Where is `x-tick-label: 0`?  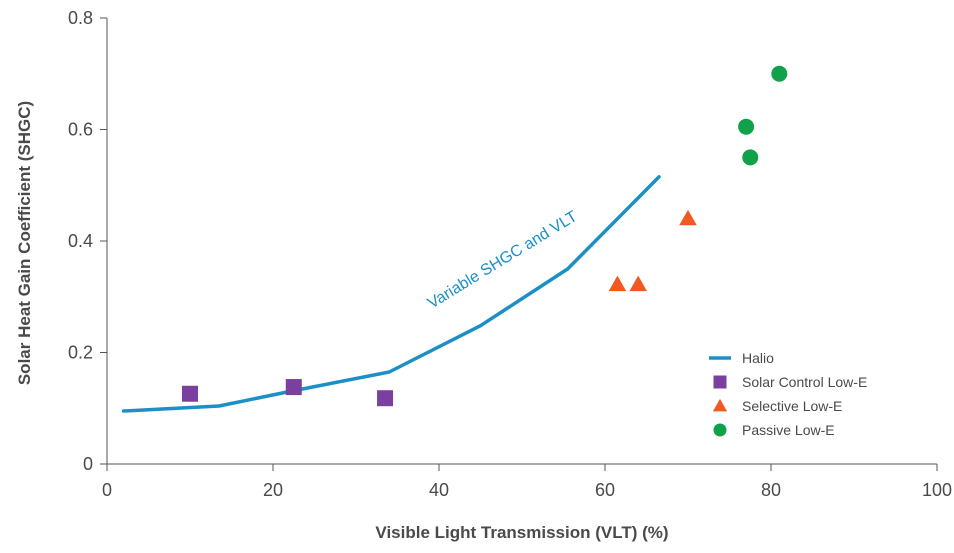
x-tick-label: 0 is located at coordinates (107, 490).